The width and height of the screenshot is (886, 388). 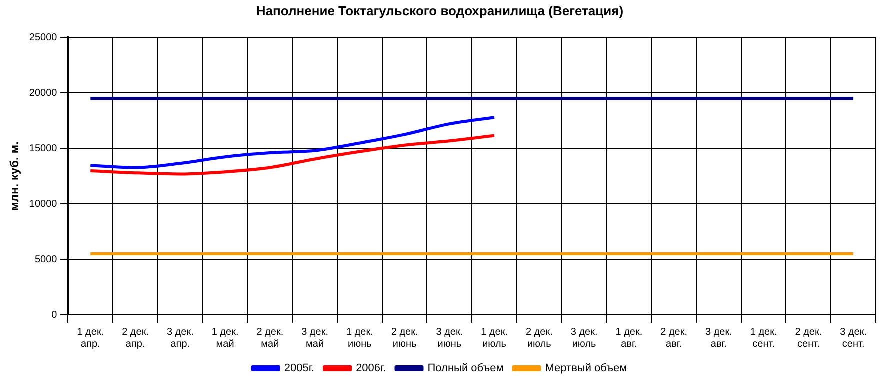 What do you see at coordinates (270, 338) in the screenshot?
I see `x-tick-label: 2 дек. май` at bounding box center [270, 338].